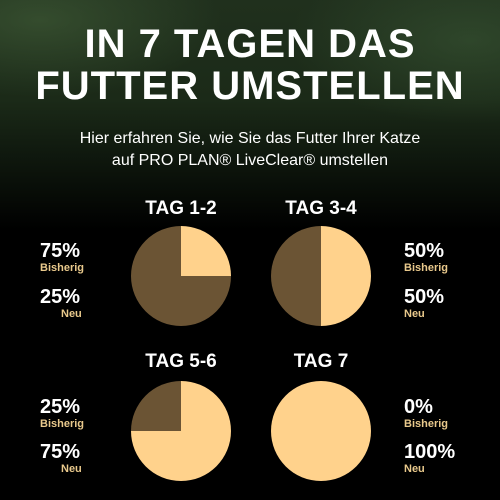  Describe the element at coordinates (62, 424) in the screenshot. I see `label-bisherig-tag-5-6: Bisherig` at that location.